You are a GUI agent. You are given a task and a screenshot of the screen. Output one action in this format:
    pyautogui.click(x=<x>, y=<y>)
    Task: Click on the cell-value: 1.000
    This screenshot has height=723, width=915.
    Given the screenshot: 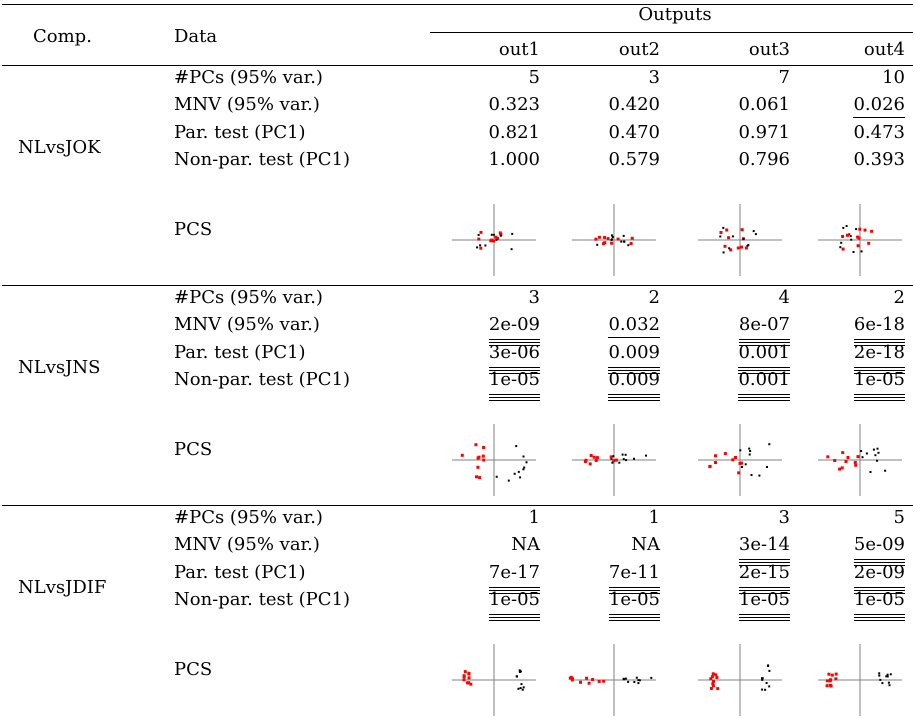 What is the action you would take?
    pyautogui.click(x=514, y=159)
    